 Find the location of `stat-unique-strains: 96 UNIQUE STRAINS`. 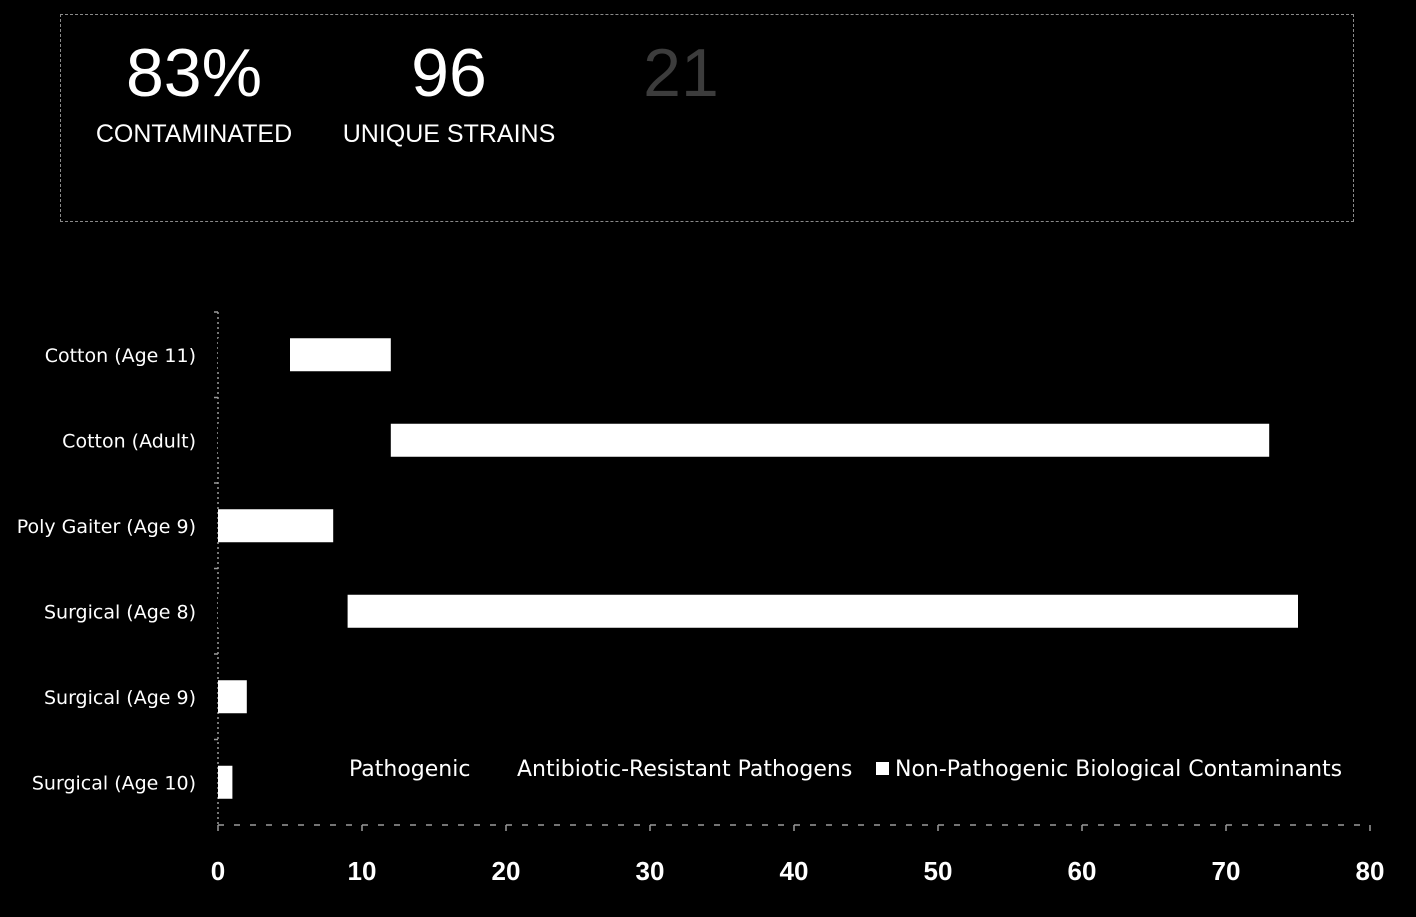

stat-unique-strains: 96 UNIQUE STRAINS is located at coordinates (449, 82).